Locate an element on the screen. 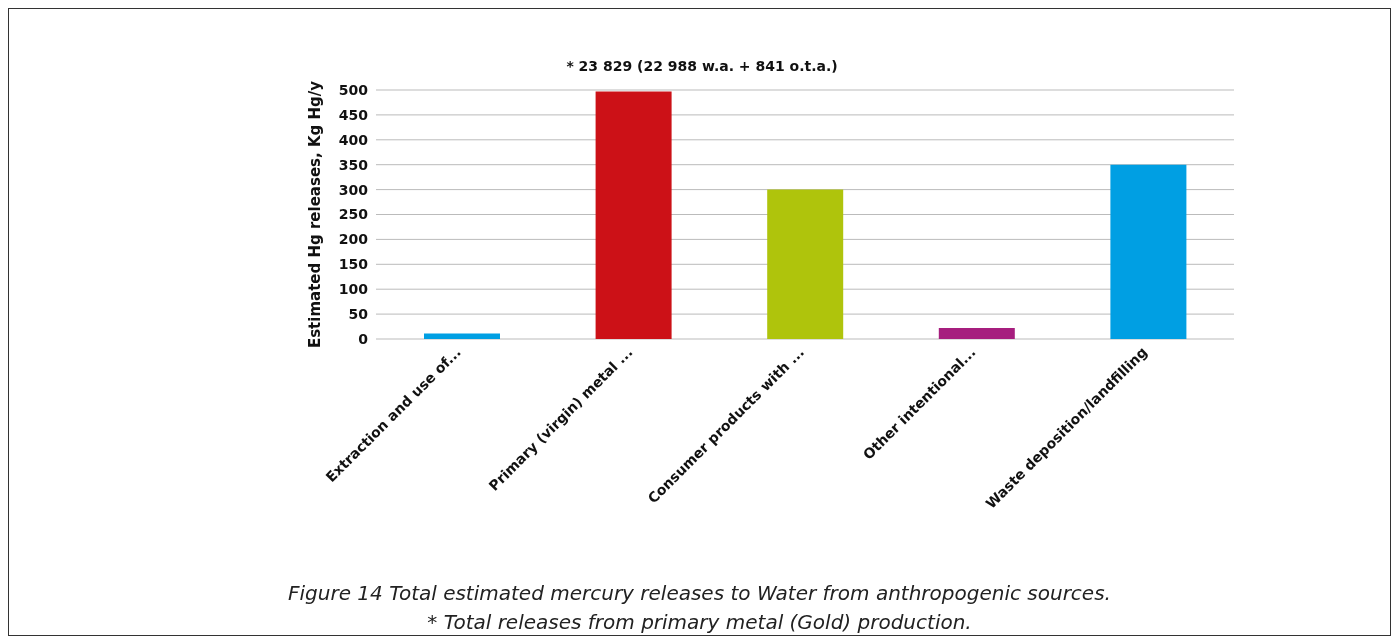  caption: Figure 14 Total estimated mercury releases to Water from anthropogenic sources. is located at coordinates (699, 593).